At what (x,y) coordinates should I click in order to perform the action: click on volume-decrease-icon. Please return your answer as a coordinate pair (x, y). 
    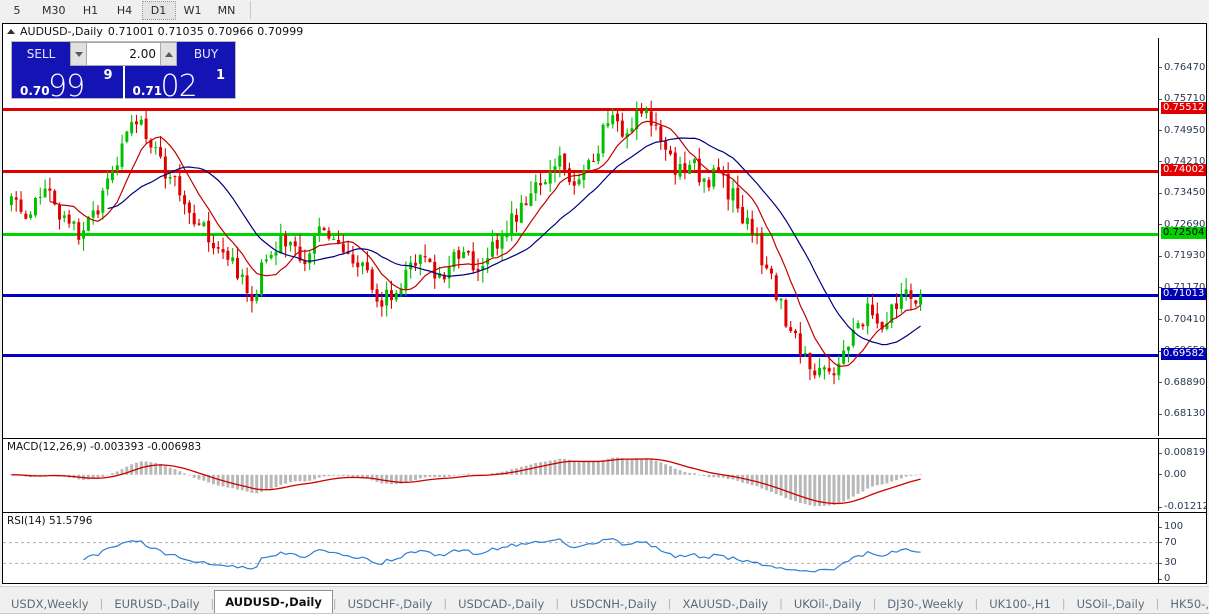
    Looking at the image, I should click on (78, 54).